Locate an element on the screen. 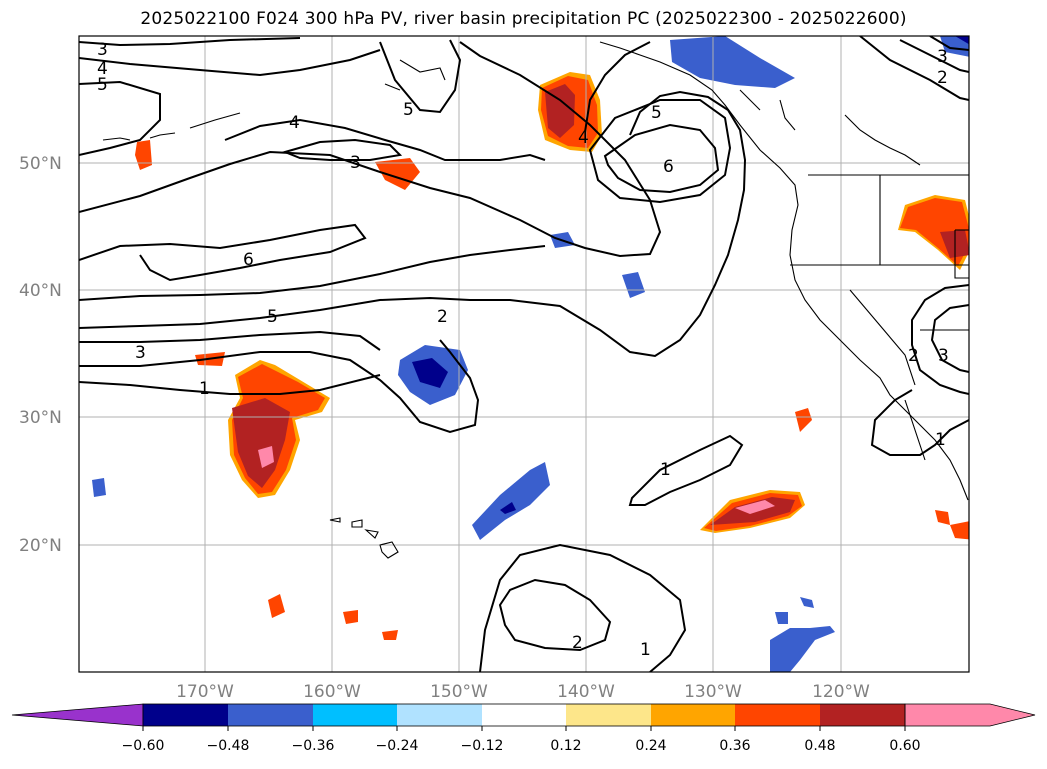  lat-labels: 50°N 40°N 30°N 20°N is located at coordinates (40, 355).